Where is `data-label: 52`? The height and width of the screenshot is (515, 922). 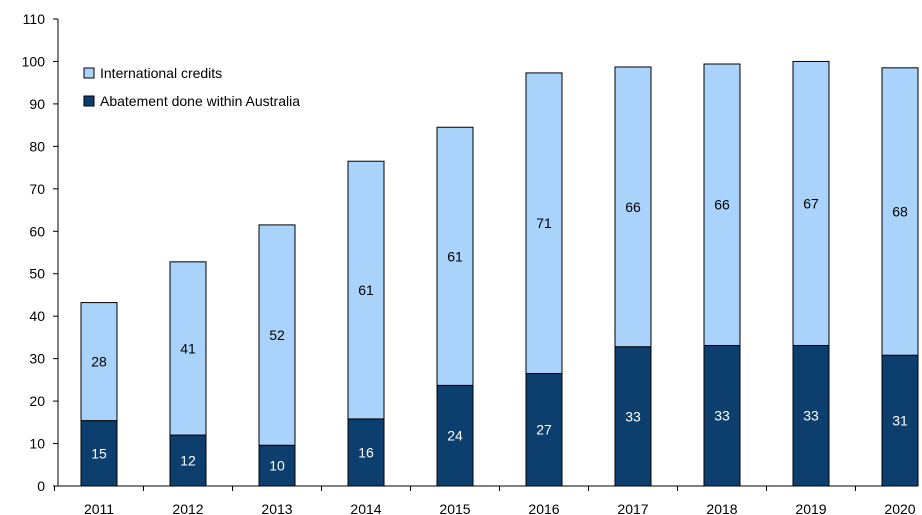
data-label: 52 is located at coordinates (277, 335).